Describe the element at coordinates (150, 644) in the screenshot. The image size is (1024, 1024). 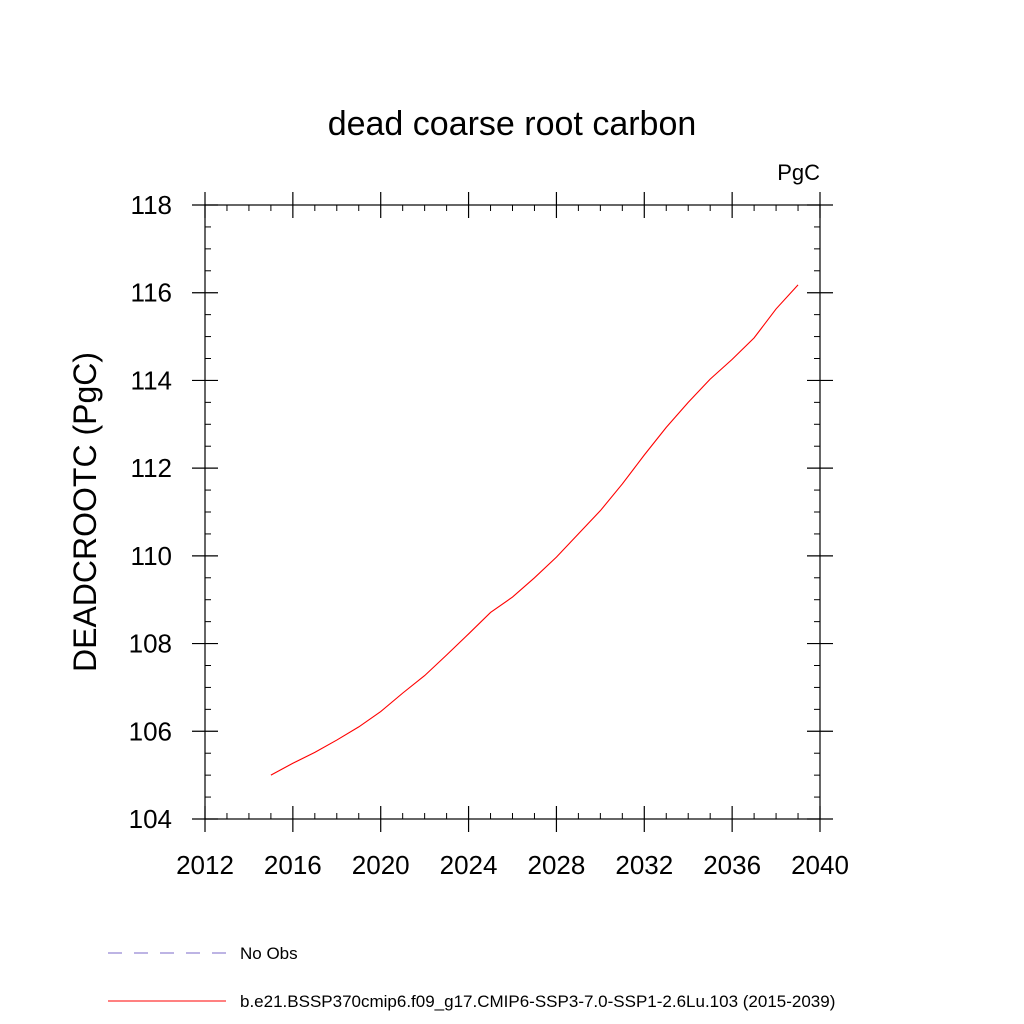
I see `y-tick-label: 108` at that location.